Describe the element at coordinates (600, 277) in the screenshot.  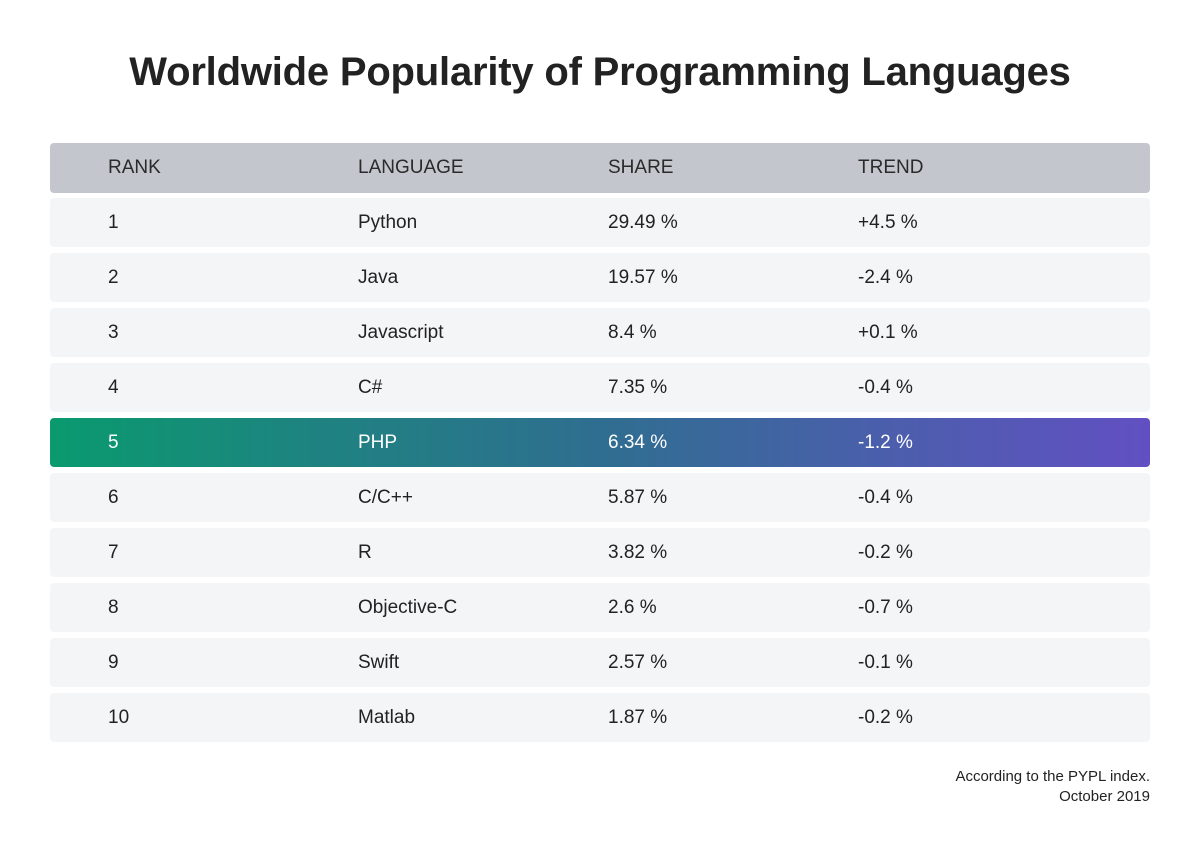
I see `table-row: 2 Java 19.57 % -2.4 %` at that location.